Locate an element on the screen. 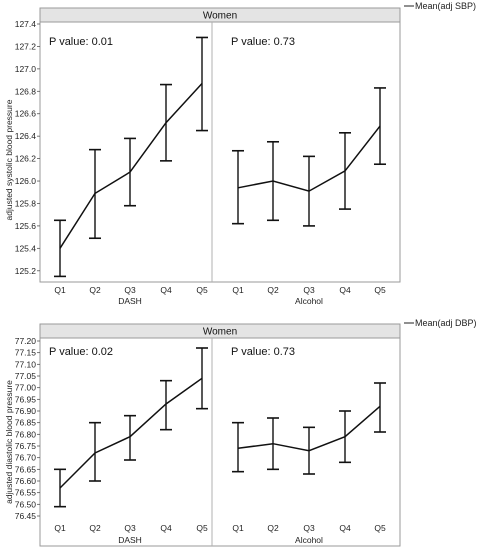 The image size is (482, 550). y-tick-label: 76.45 is located at coordinates (26, 516).